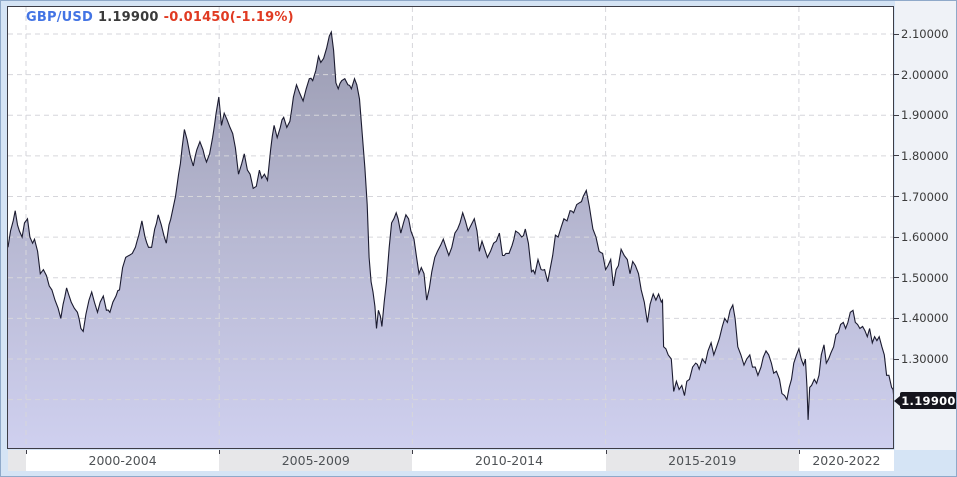 This screenshot has width=957, height=477. What do you see at coordinates (925, 74) in the screenshot?
I see `y-axis-label-text: 2.00000` at bounding box center [925, 74].